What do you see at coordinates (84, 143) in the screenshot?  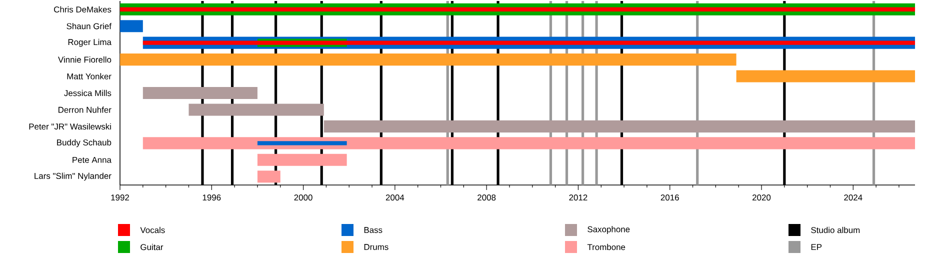 I see `y-tick-label: Buddy Schaub` at bounding box center [84, 143].